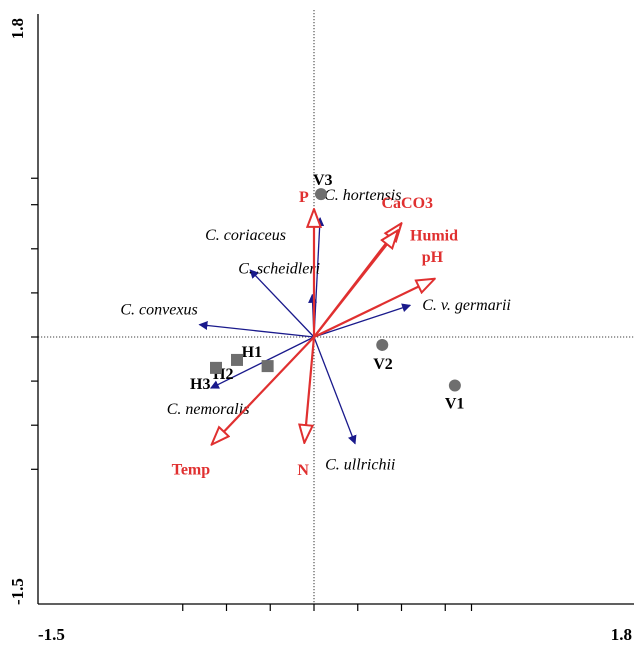 The image size is (636, 646). I want to click on y-min-tick-label: -1.5, so click(17, 591).